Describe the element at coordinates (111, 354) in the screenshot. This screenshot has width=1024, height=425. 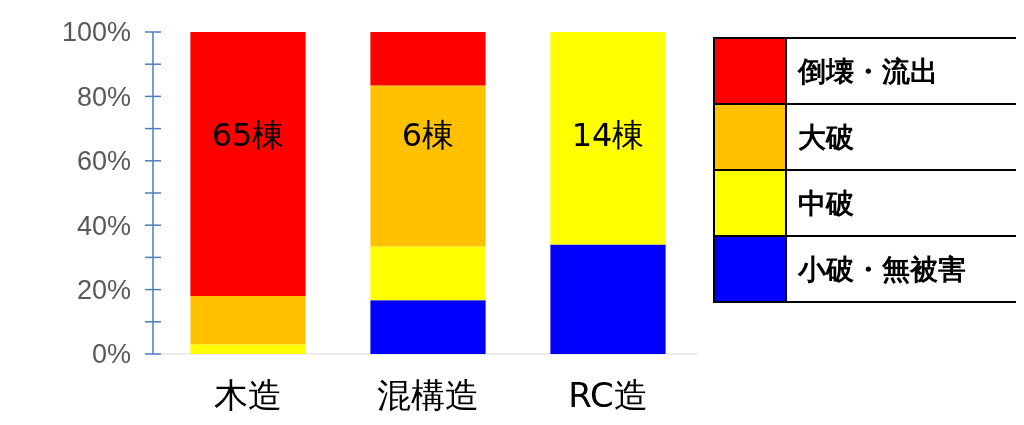
I see `y-tick-label: 0%` at that location.